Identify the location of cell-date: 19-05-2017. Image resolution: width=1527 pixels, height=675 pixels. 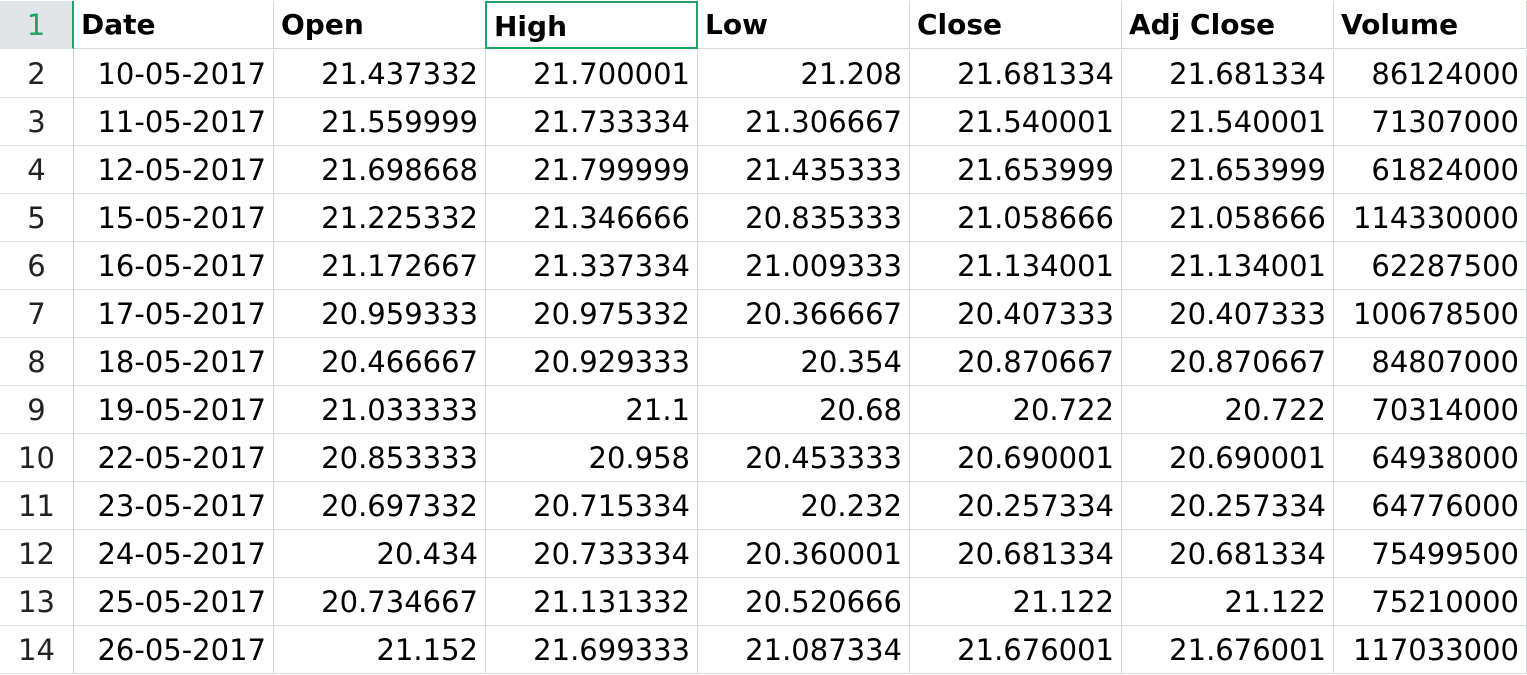
(174, 410).